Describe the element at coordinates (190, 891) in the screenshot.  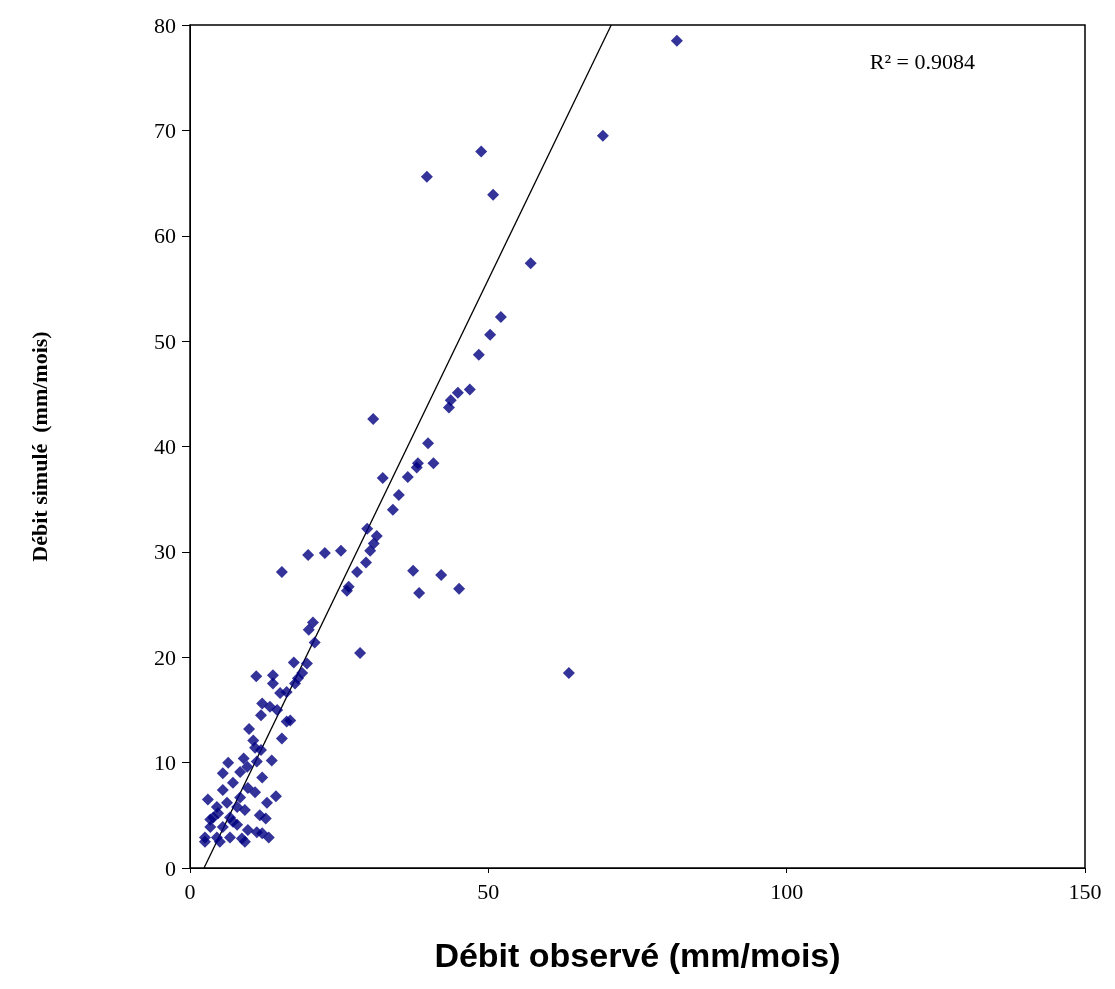
I see `x-tick-label: 0` at that location.